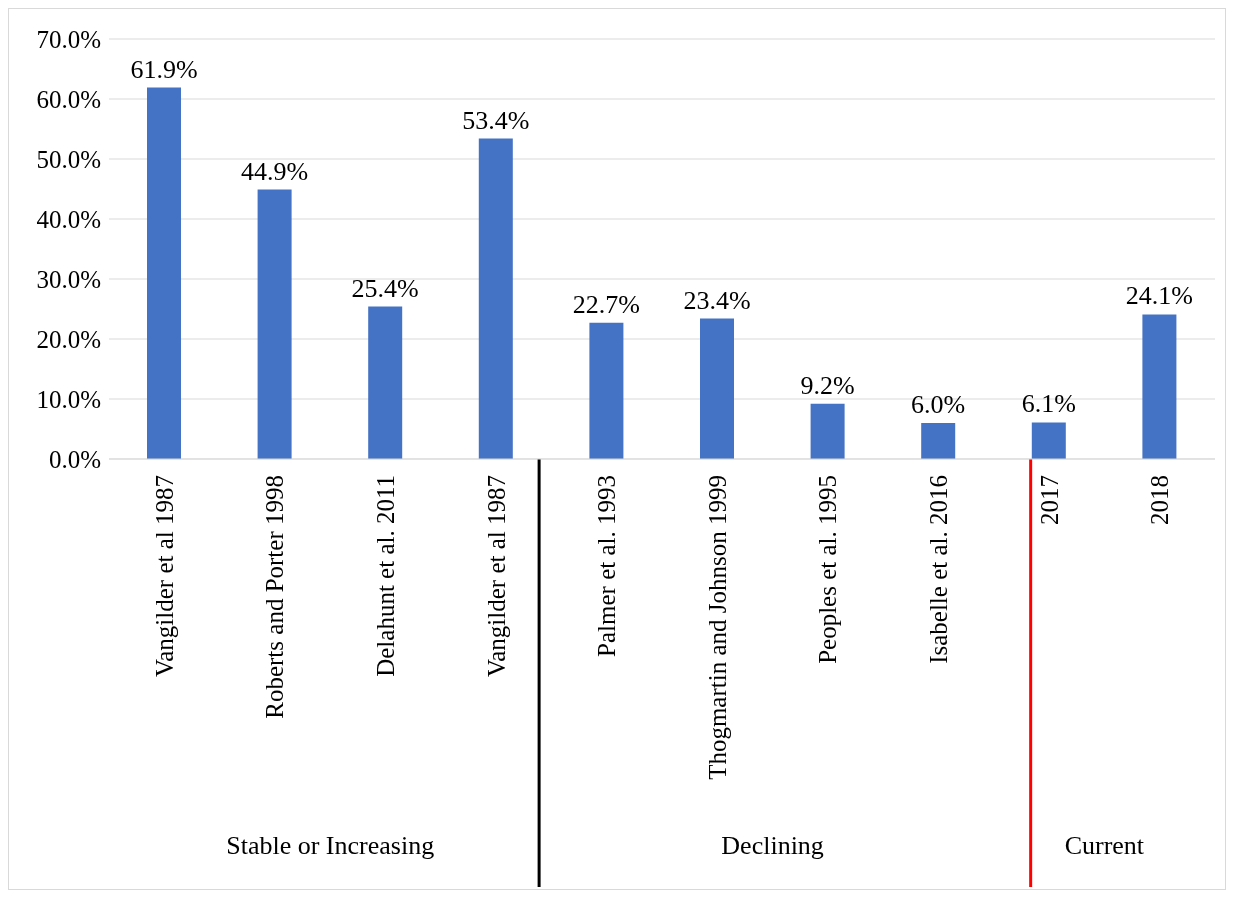 This screenshot has width=1238, height=917. What do you see at coordinates (74, 459) in the screenshot?
I see `y-tick-label: 0.0%` at bounding box center [74, 459].